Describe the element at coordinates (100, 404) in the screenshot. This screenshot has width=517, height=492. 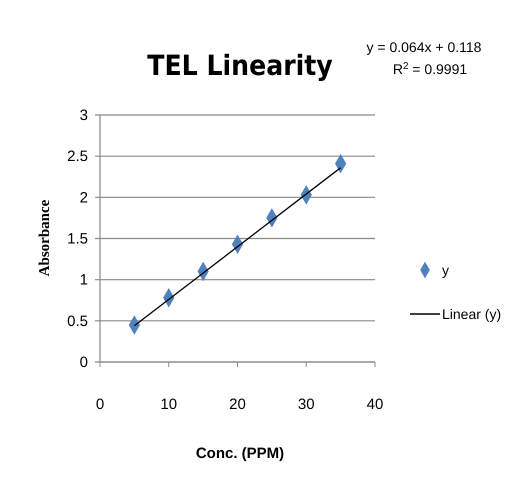
I see `x-tick-label: 0` at that location.